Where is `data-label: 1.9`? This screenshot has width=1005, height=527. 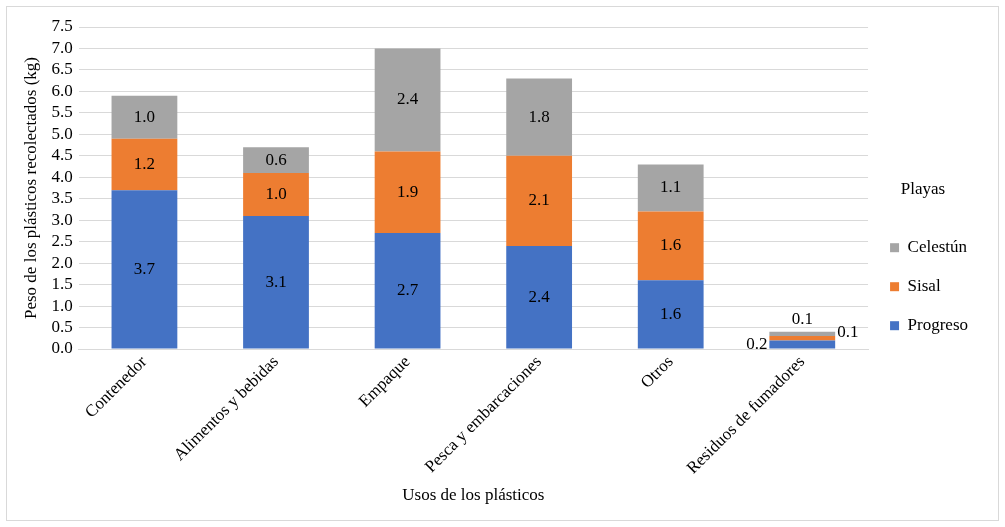 data-label: 1.9 is located at coordinates (407, 191).